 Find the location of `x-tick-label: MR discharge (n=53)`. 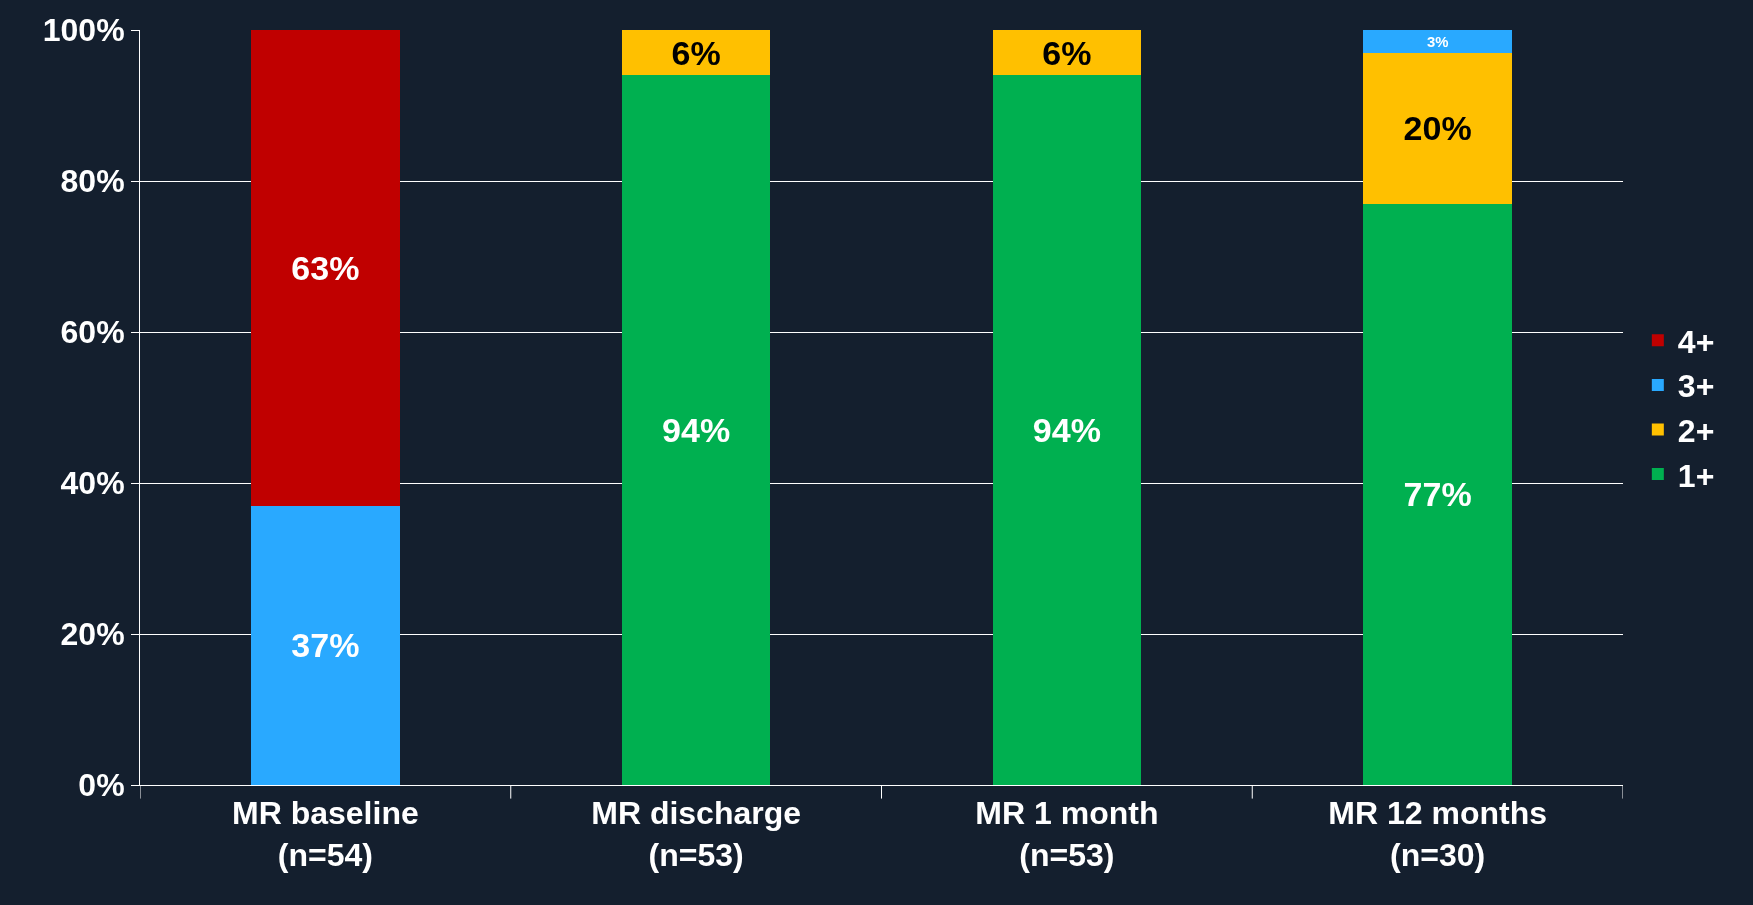

x-tick-label: MR discharge (n=53) is located at coordinates (696, 834).